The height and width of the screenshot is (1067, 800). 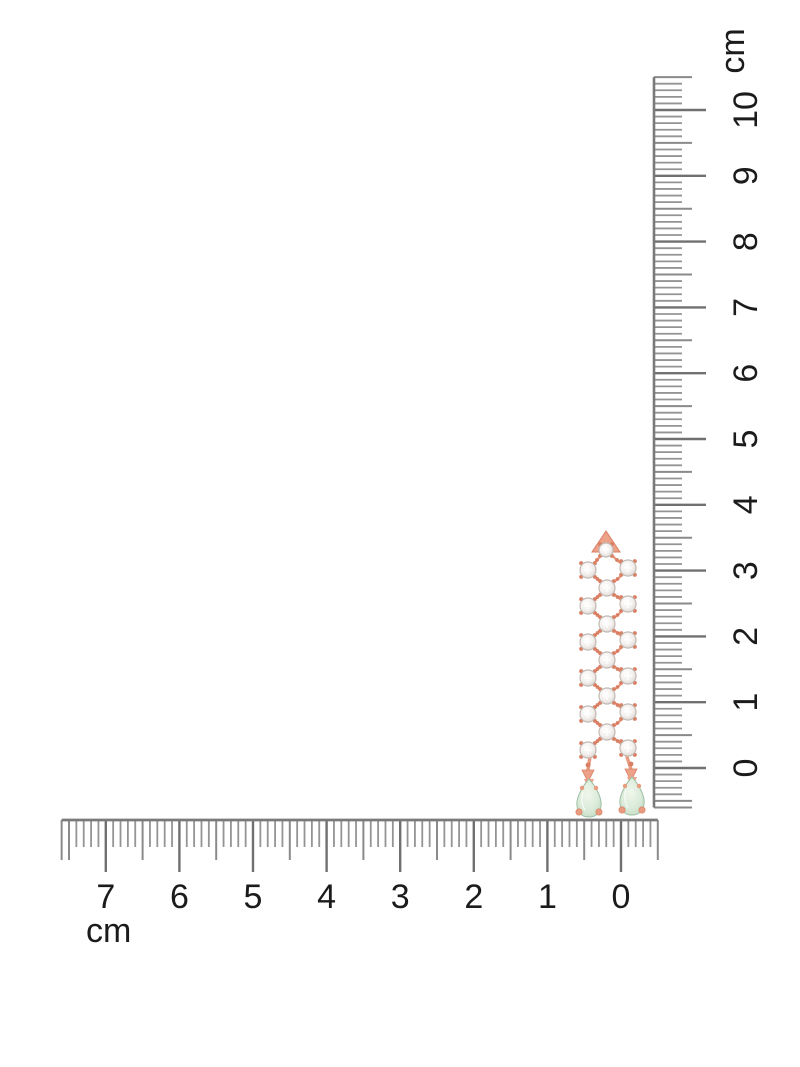 What do you see at coordinates (746, 241) in the screenshot?
I see `vertical-ruler-label-8: 8` at bounding box center [746, 241].